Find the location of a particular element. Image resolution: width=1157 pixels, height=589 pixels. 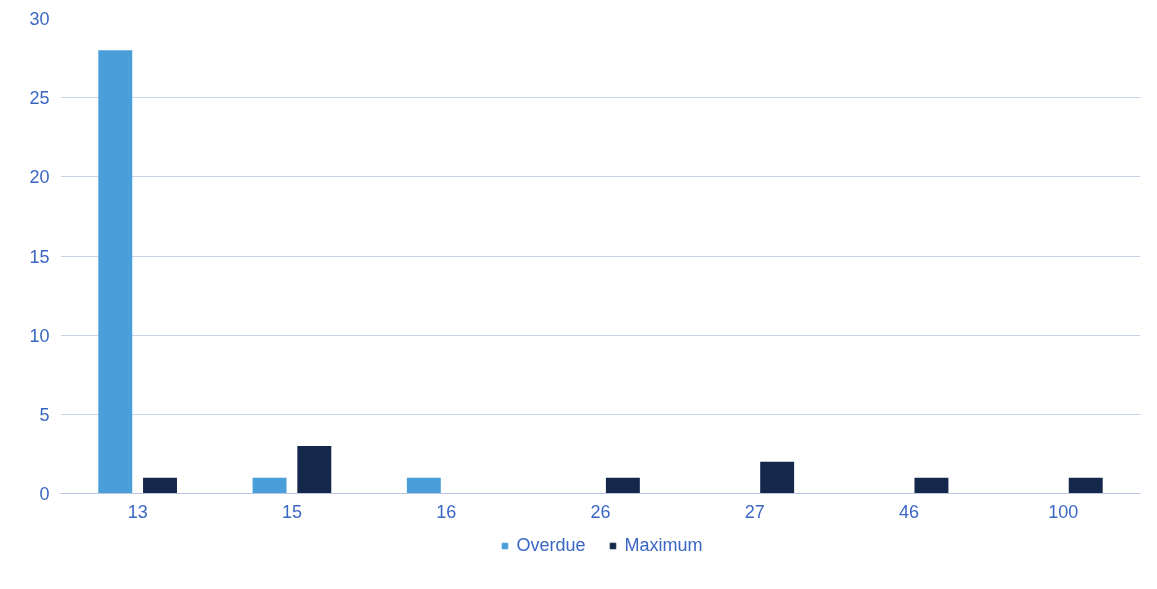

x-tick-label: 15 is located at coordinates (291, 511).